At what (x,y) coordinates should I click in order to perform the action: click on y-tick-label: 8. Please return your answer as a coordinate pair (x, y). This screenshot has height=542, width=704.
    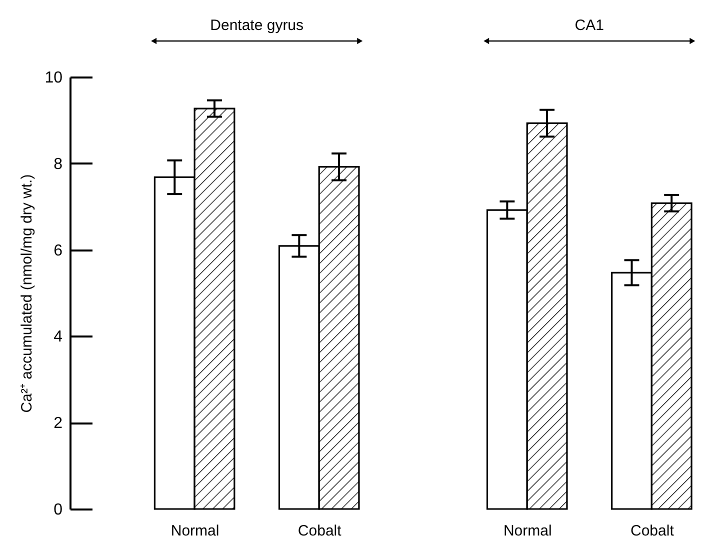
    Looking at the image, I should click on (58, 164).